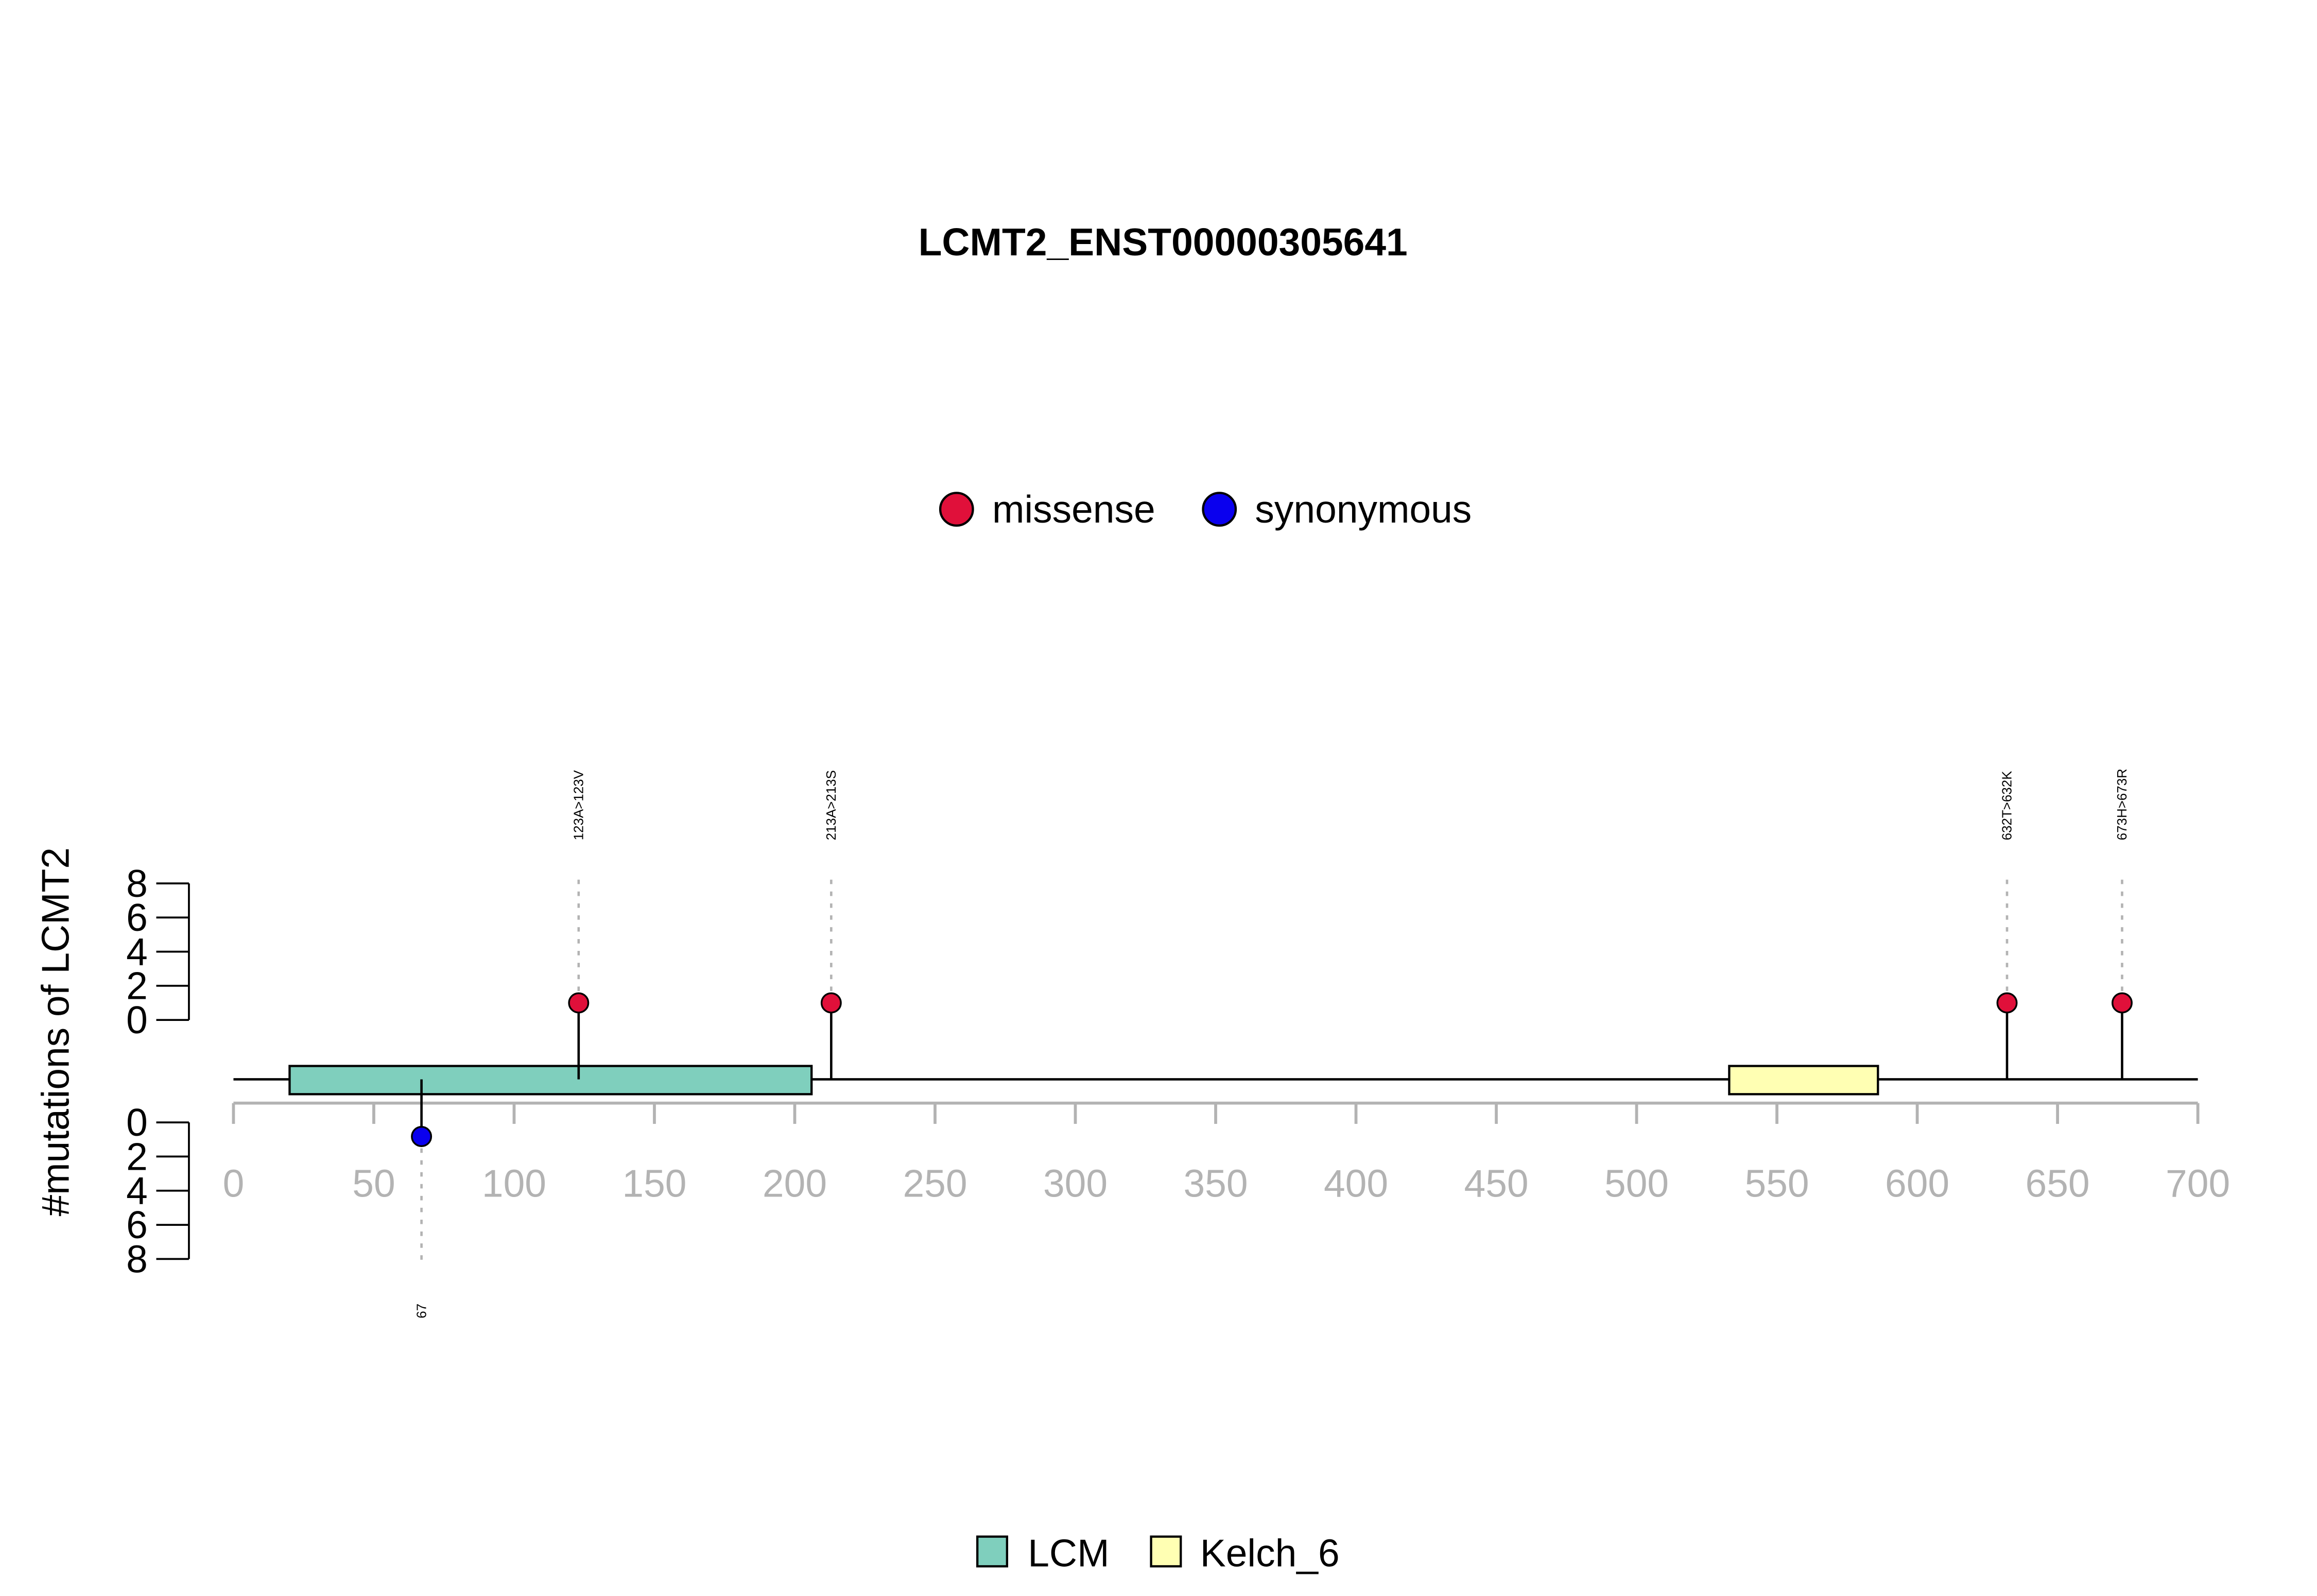 This screenshot has height=1596, width=2317. Describe the element at coordinates (234, 1183) in the screenshot. I see `x-tick-label: 0` at that location.